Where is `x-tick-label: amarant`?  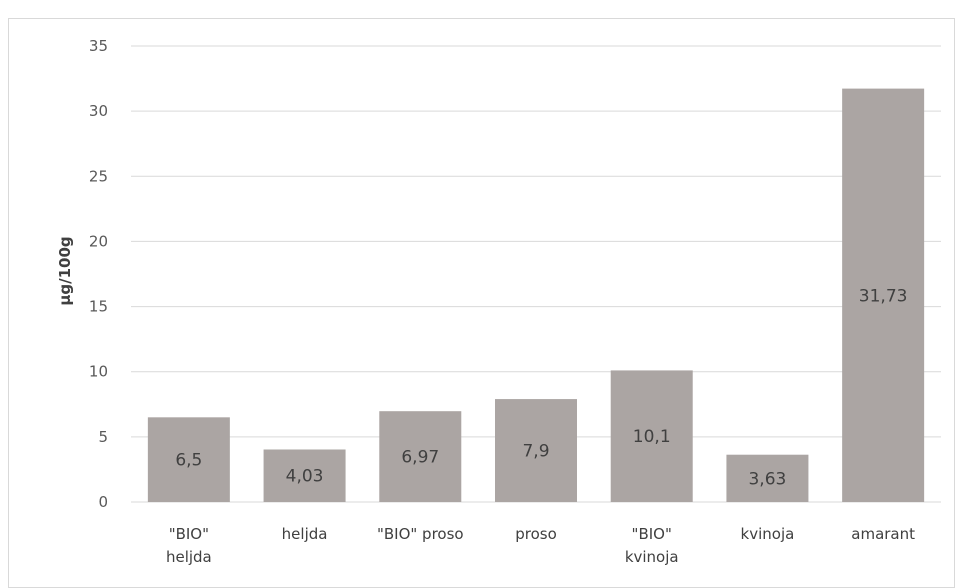
x-tick-label: amarant is located at coordinates (883, 534).